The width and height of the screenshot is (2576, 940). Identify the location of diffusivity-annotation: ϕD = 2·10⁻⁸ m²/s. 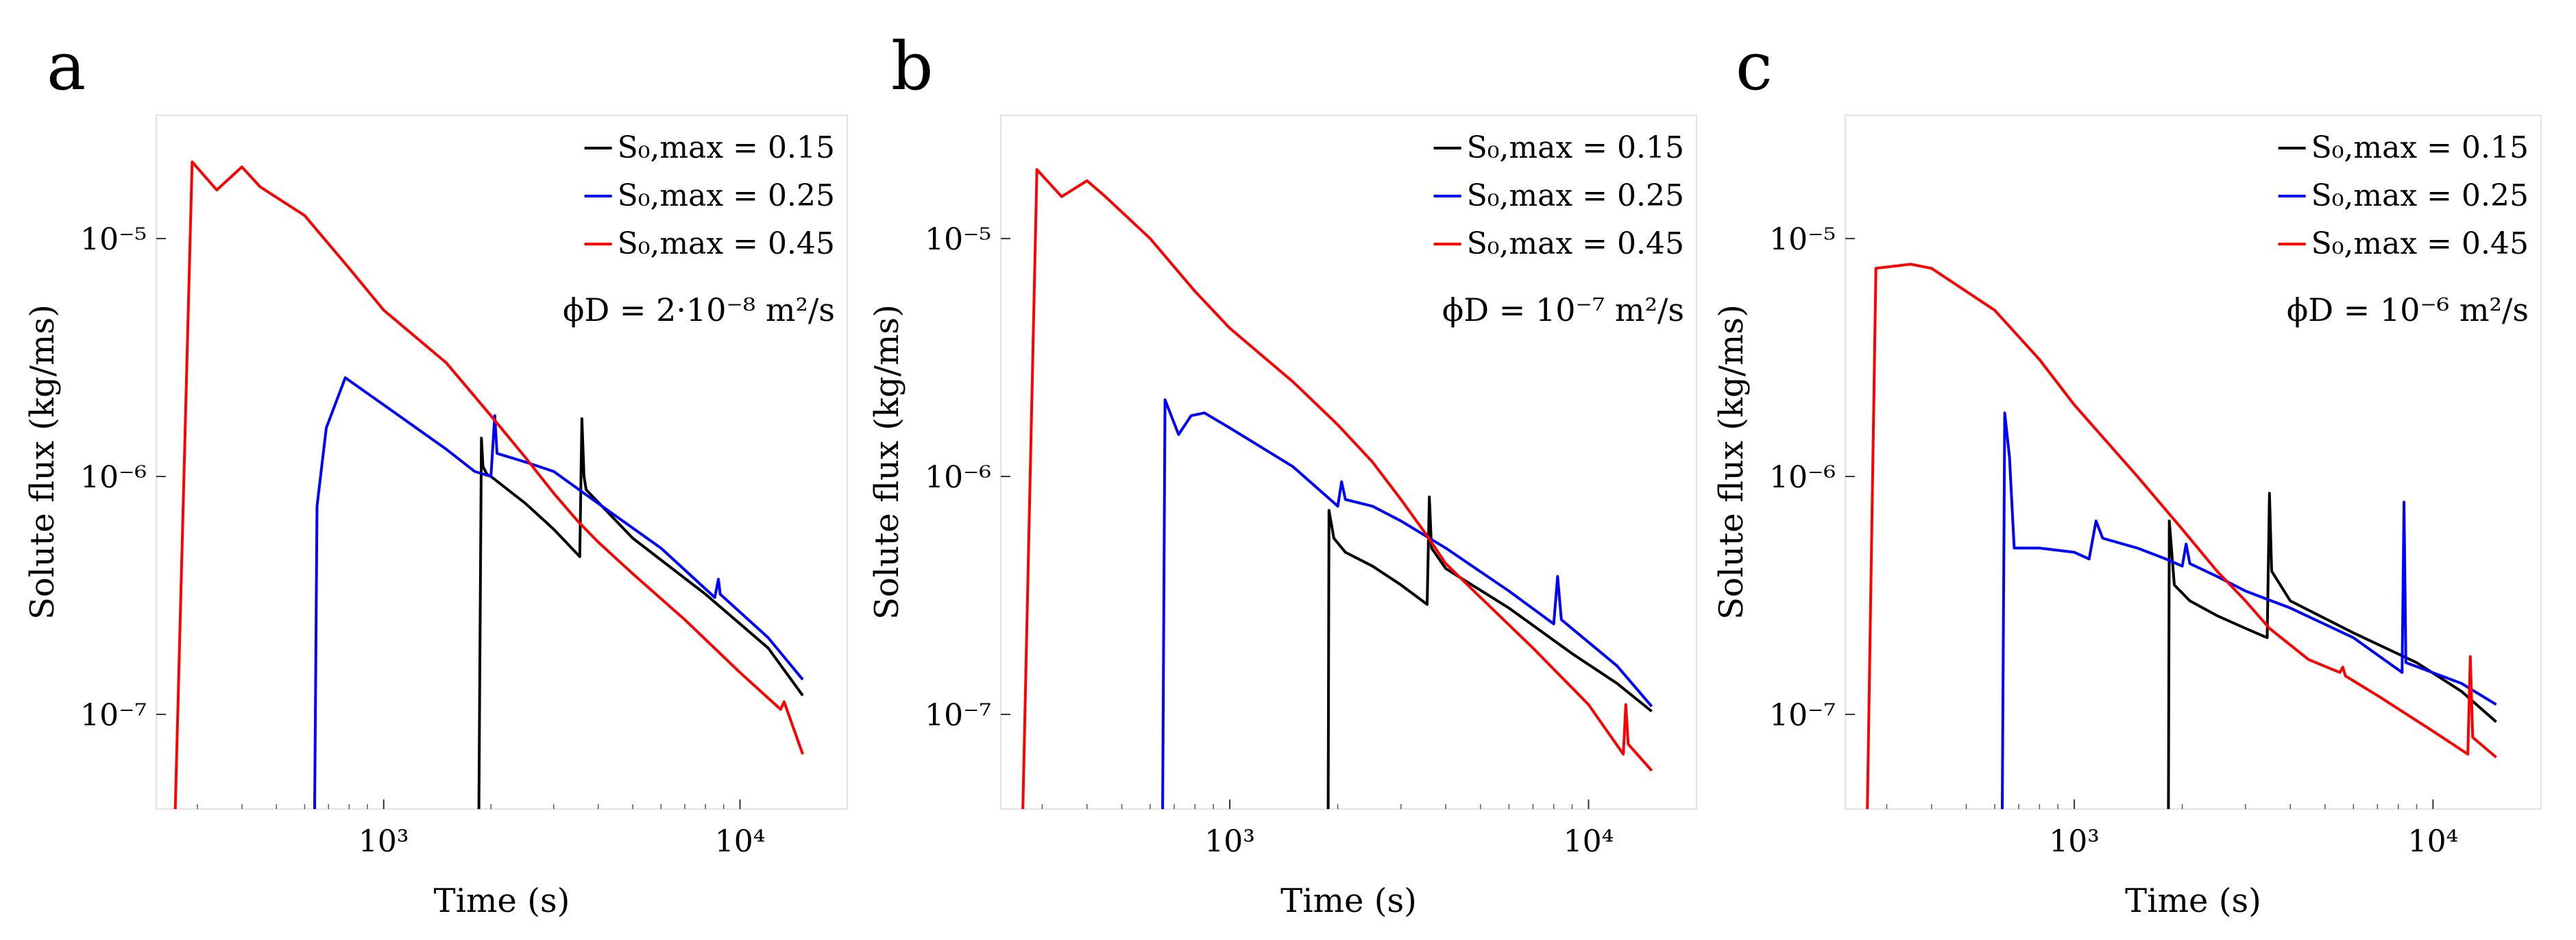
(699, 309).